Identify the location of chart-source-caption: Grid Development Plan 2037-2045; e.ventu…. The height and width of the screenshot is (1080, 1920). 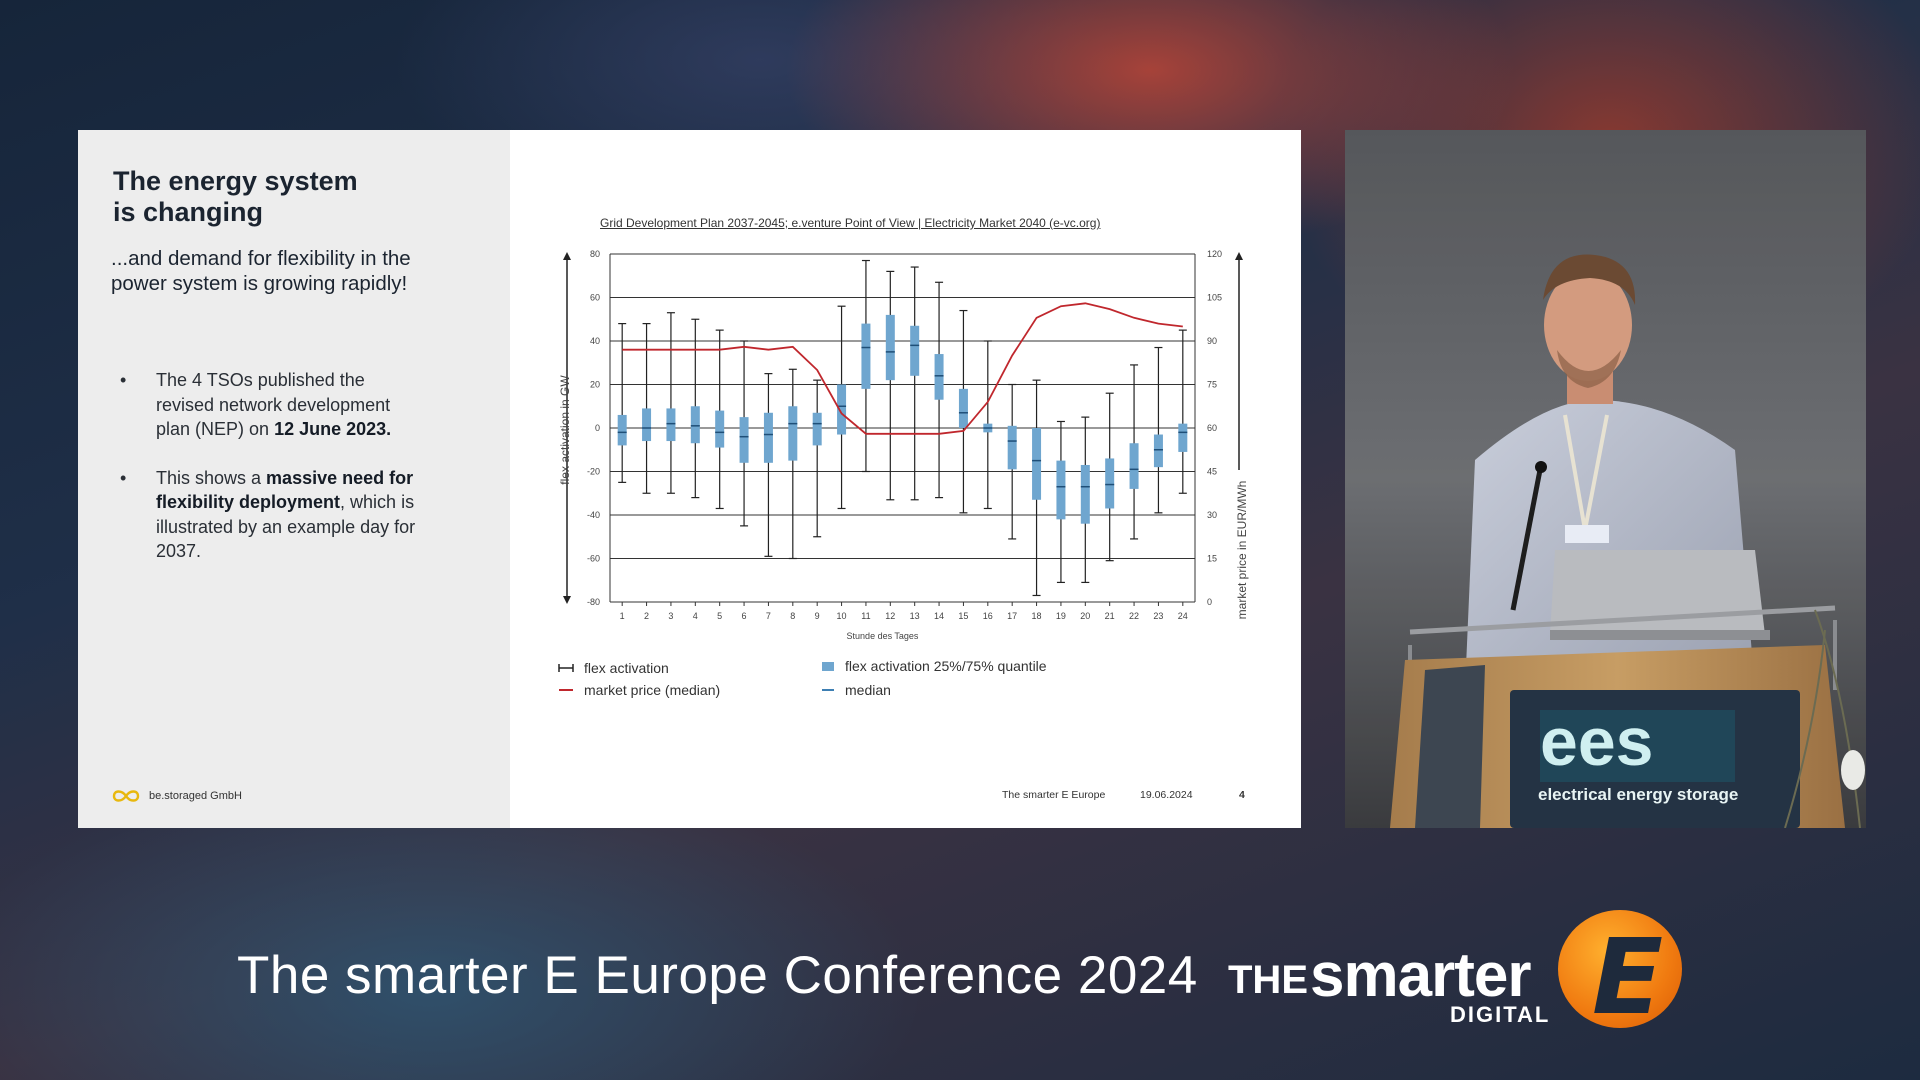
(850, 223).